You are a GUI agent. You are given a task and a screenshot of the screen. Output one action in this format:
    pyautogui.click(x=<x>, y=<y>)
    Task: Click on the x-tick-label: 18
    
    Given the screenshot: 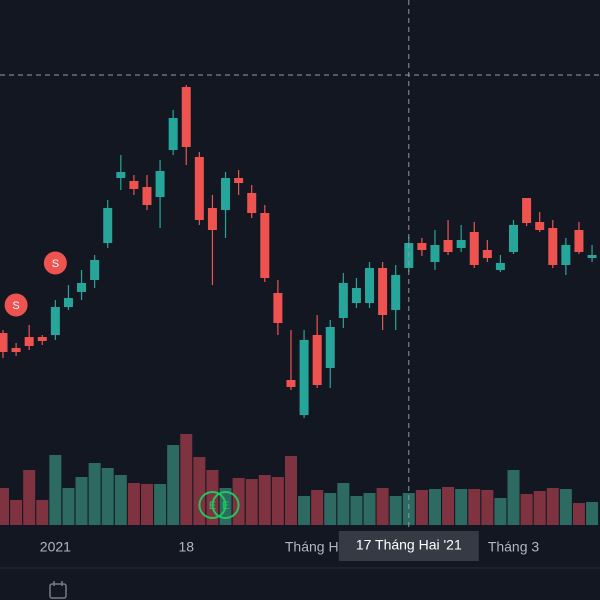 What is the action you would take?
    pyautogui.click(x=186, y=547)
    